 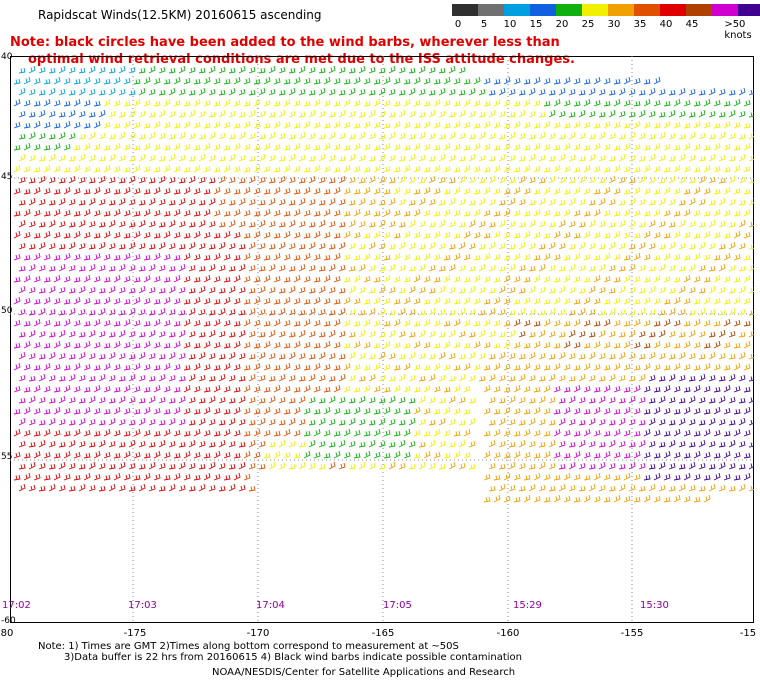 What do you see at coordinates (654, 605) in the screenshot?
I see `time-label: 15:30` at bounding box center [654, 605].